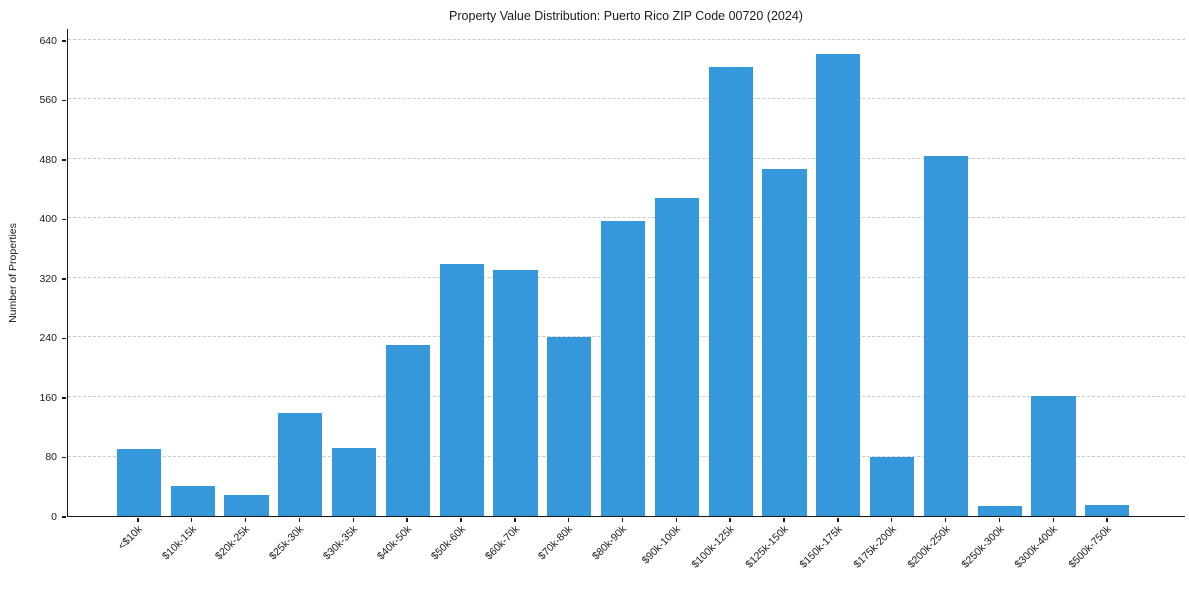 This screenshot has height=590, width=1189. I want to click on bar-$90k-100k, so click(676, 356).